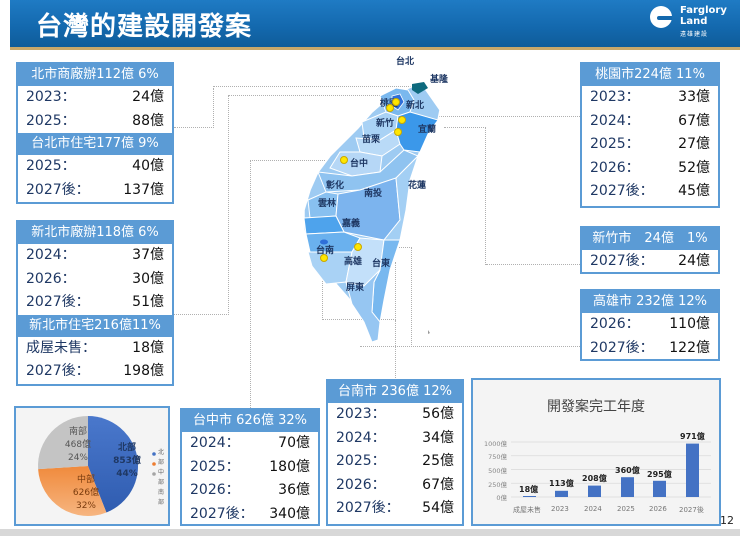 Image resolution: width=740 pixels, height=536 pixels. What do you see at coordinates (396, 102) in the screenshot?
I see `location-dot-taipei` at bounding box center [396, 102].